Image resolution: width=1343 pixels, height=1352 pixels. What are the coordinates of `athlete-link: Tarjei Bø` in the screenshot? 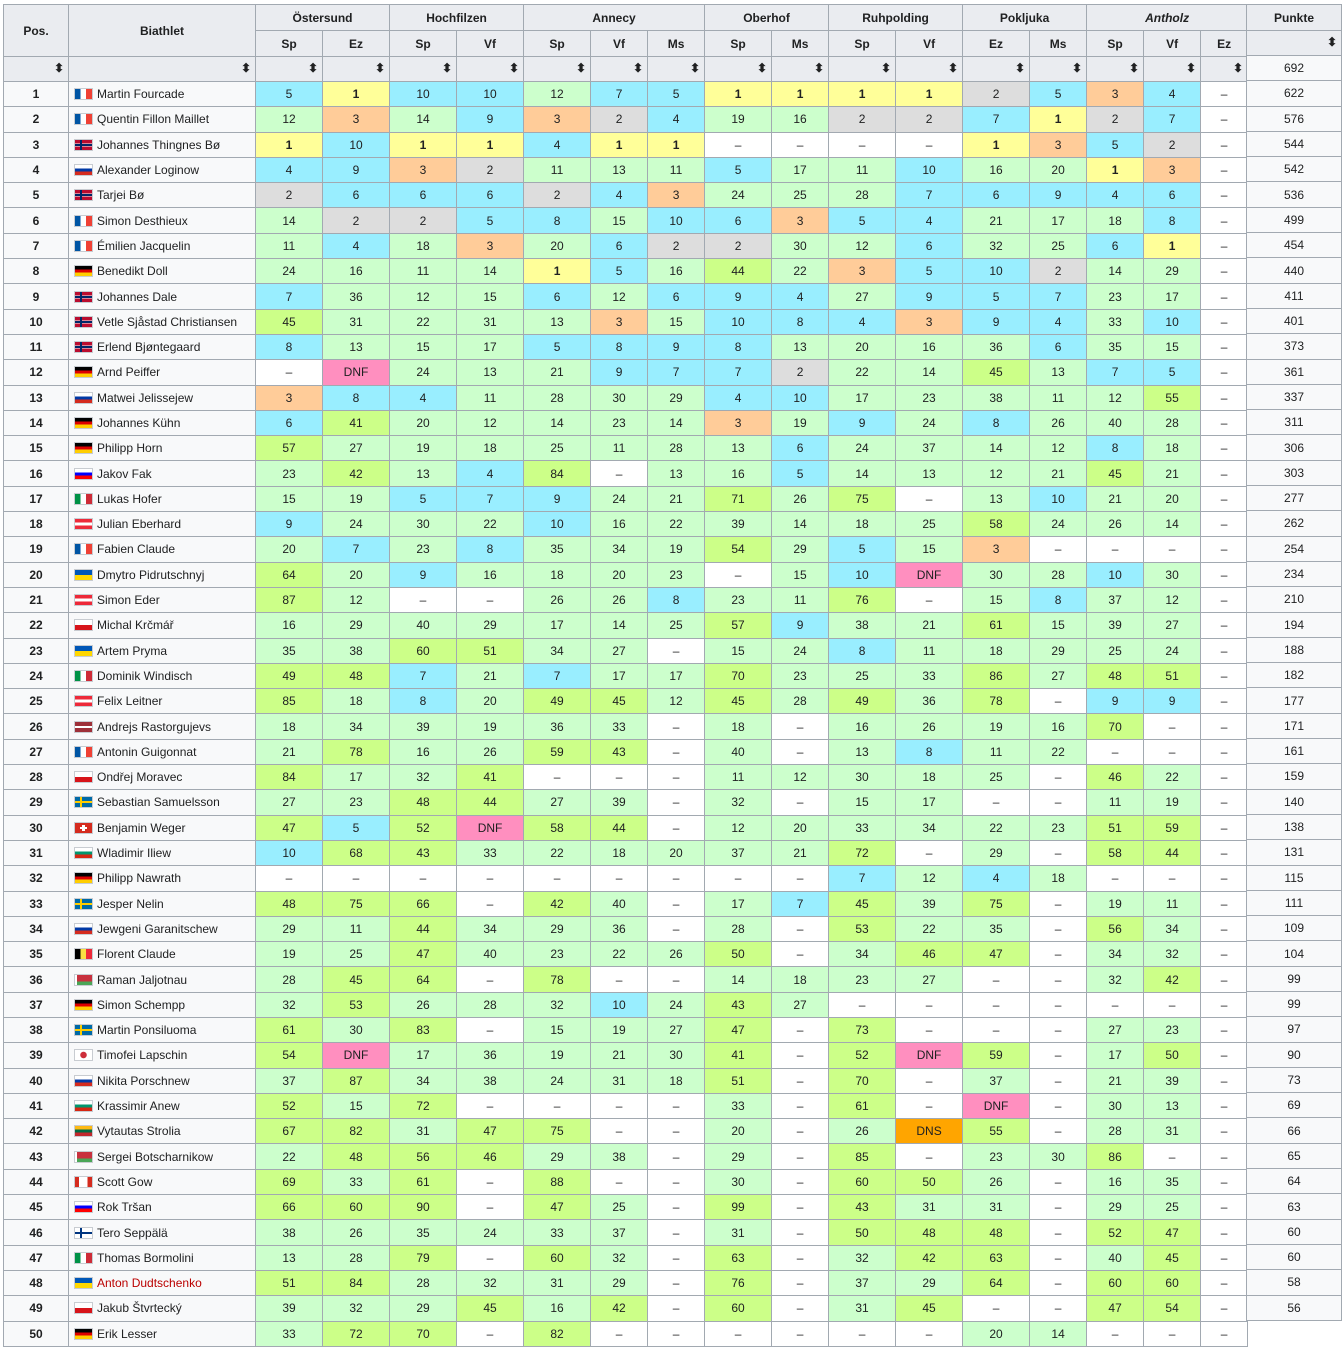 It's located at (121, 195).